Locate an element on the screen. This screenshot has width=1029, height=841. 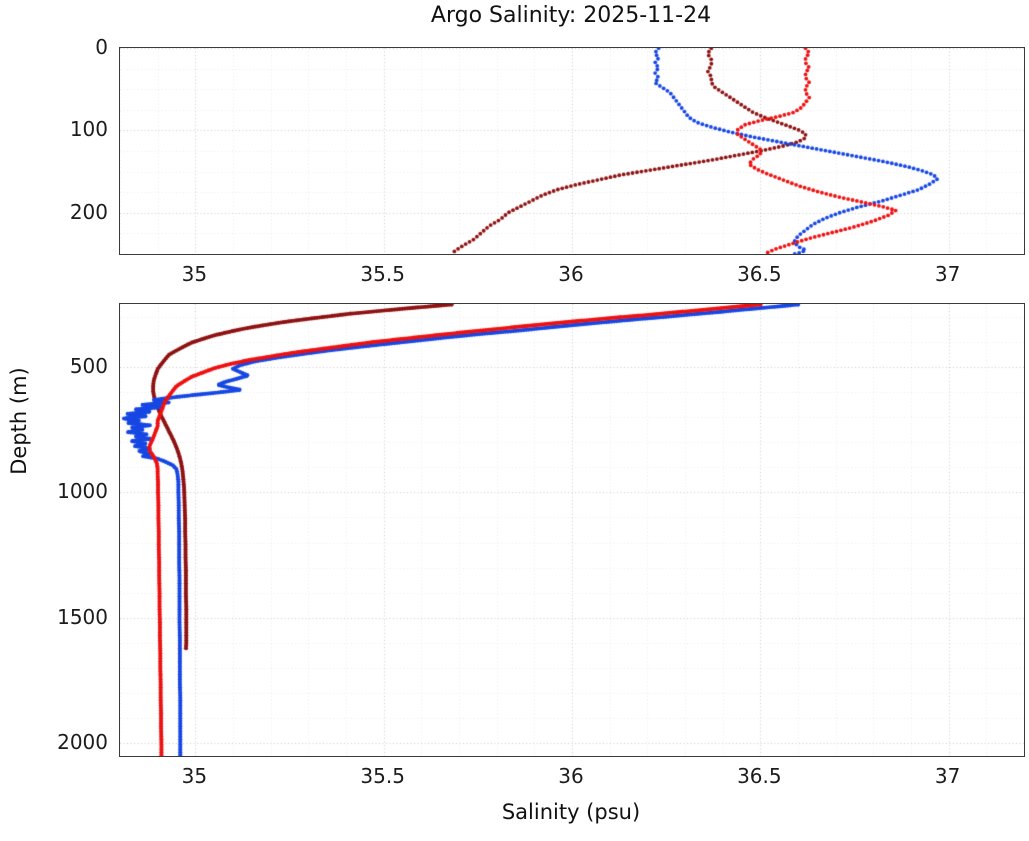
y-tick-label: 500 is located at coordinates (88, 365).